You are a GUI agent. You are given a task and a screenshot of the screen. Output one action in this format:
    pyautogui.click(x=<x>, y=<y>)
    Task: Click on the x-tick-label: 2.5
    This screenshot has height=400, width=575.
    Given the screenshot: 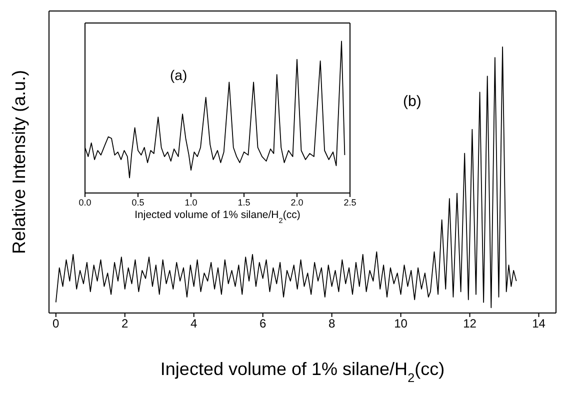 What is the action you would take?
    pyautogui.click(x=350, y=202)
    